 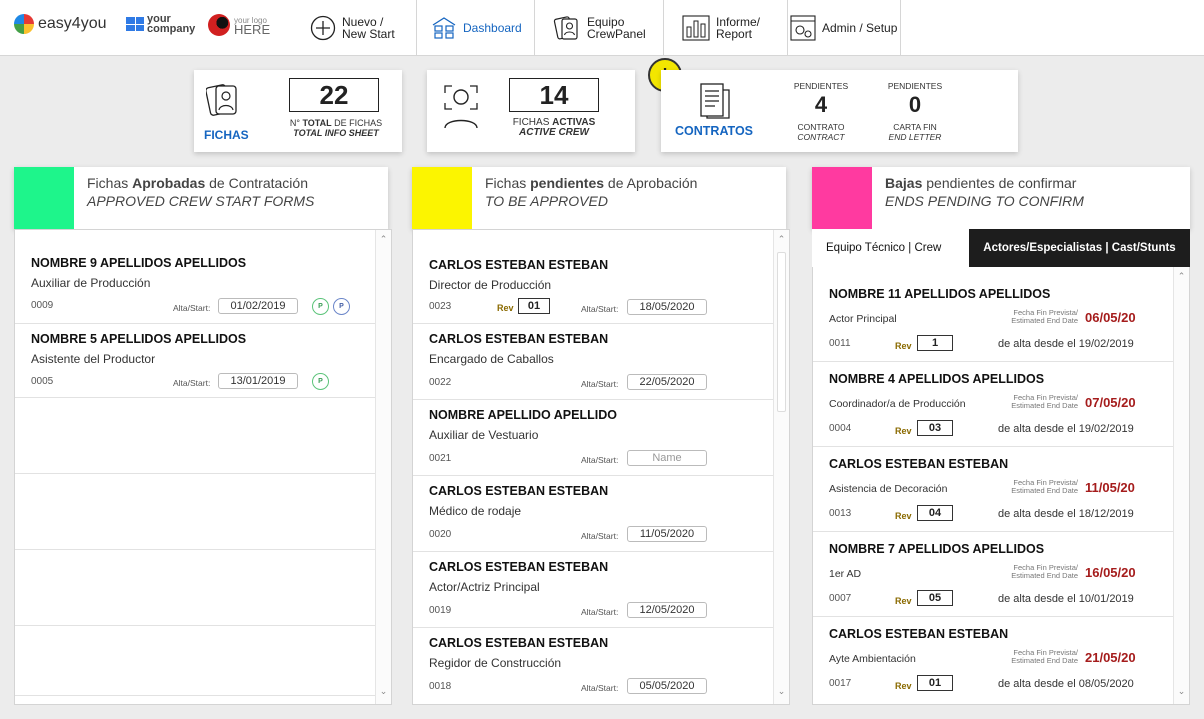 I want to click on logo-small-text: your logo, so click(x=250, y=20).